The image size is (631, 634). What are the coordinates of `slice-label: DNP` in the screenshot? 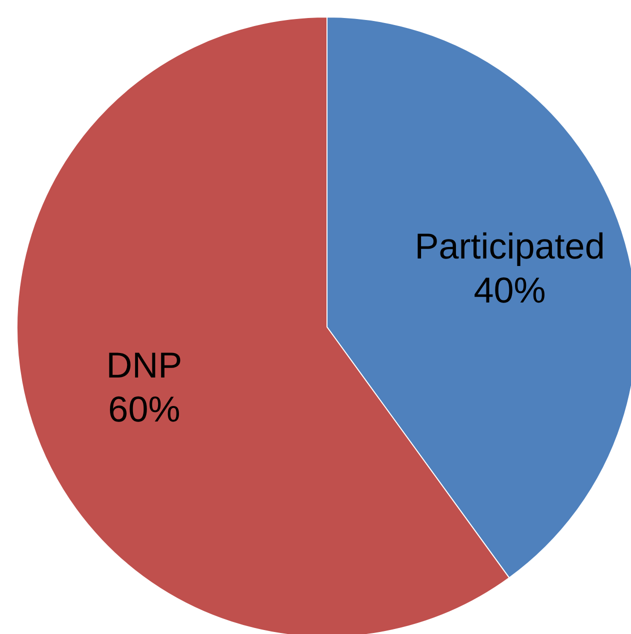 It's located at (144, 364).